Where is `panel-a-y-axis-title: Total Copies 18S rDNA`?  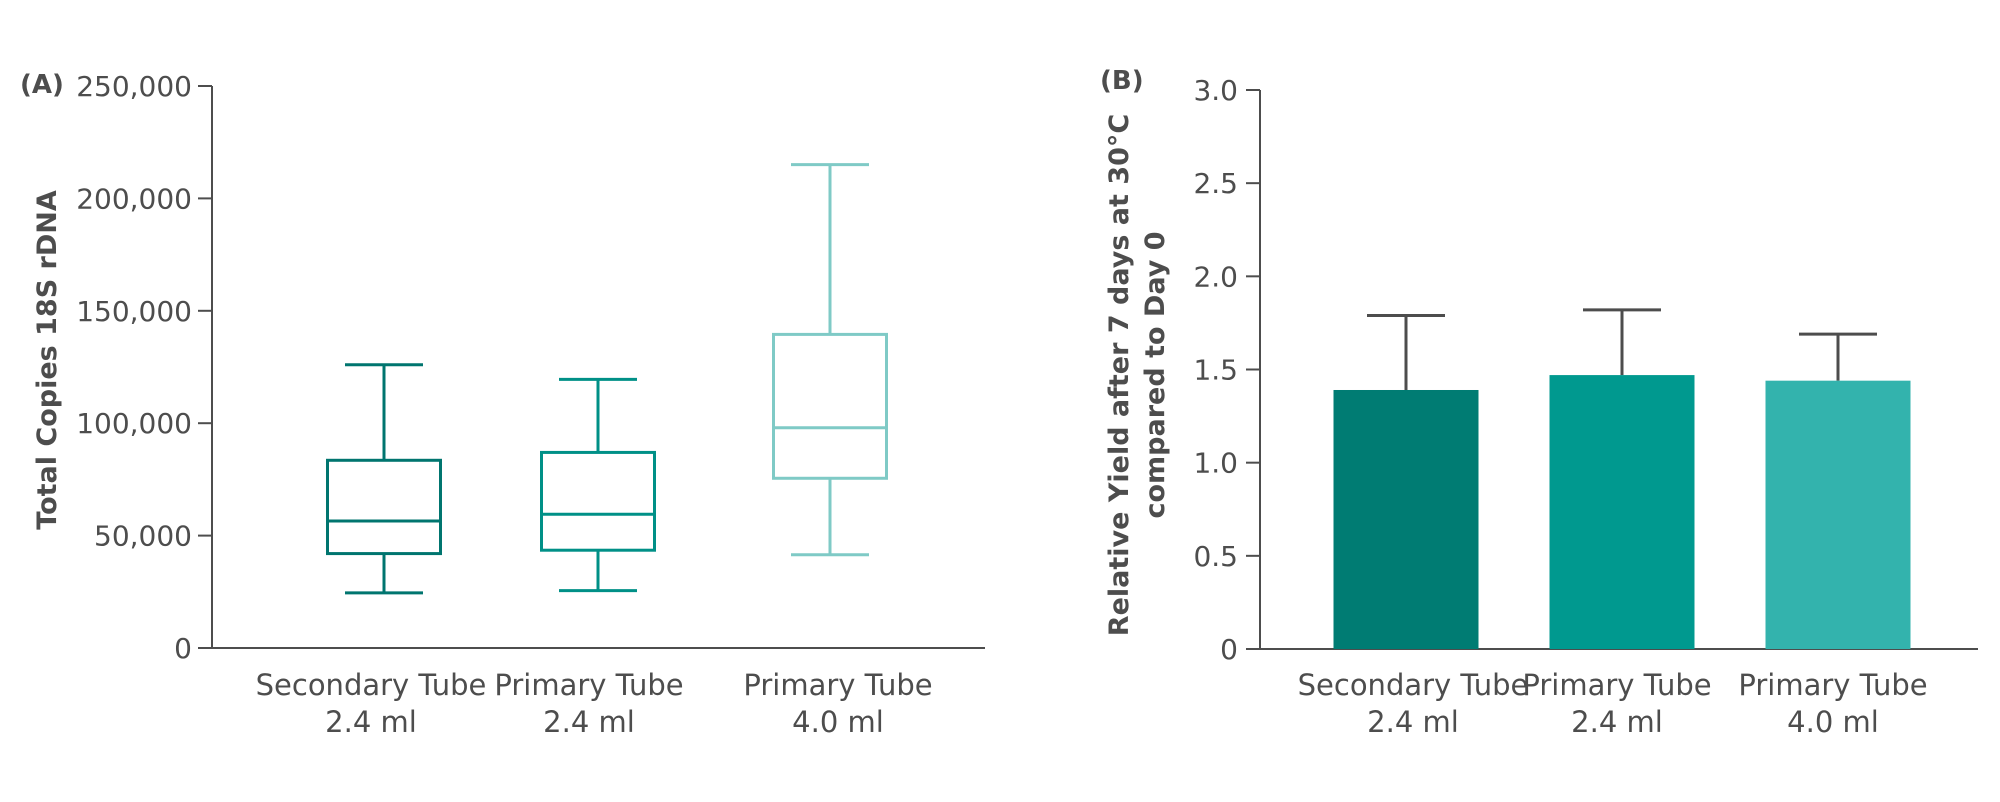
panel-a-y-axis-title: Total Copies 18S rDNA is located at coordinates (47, 360).